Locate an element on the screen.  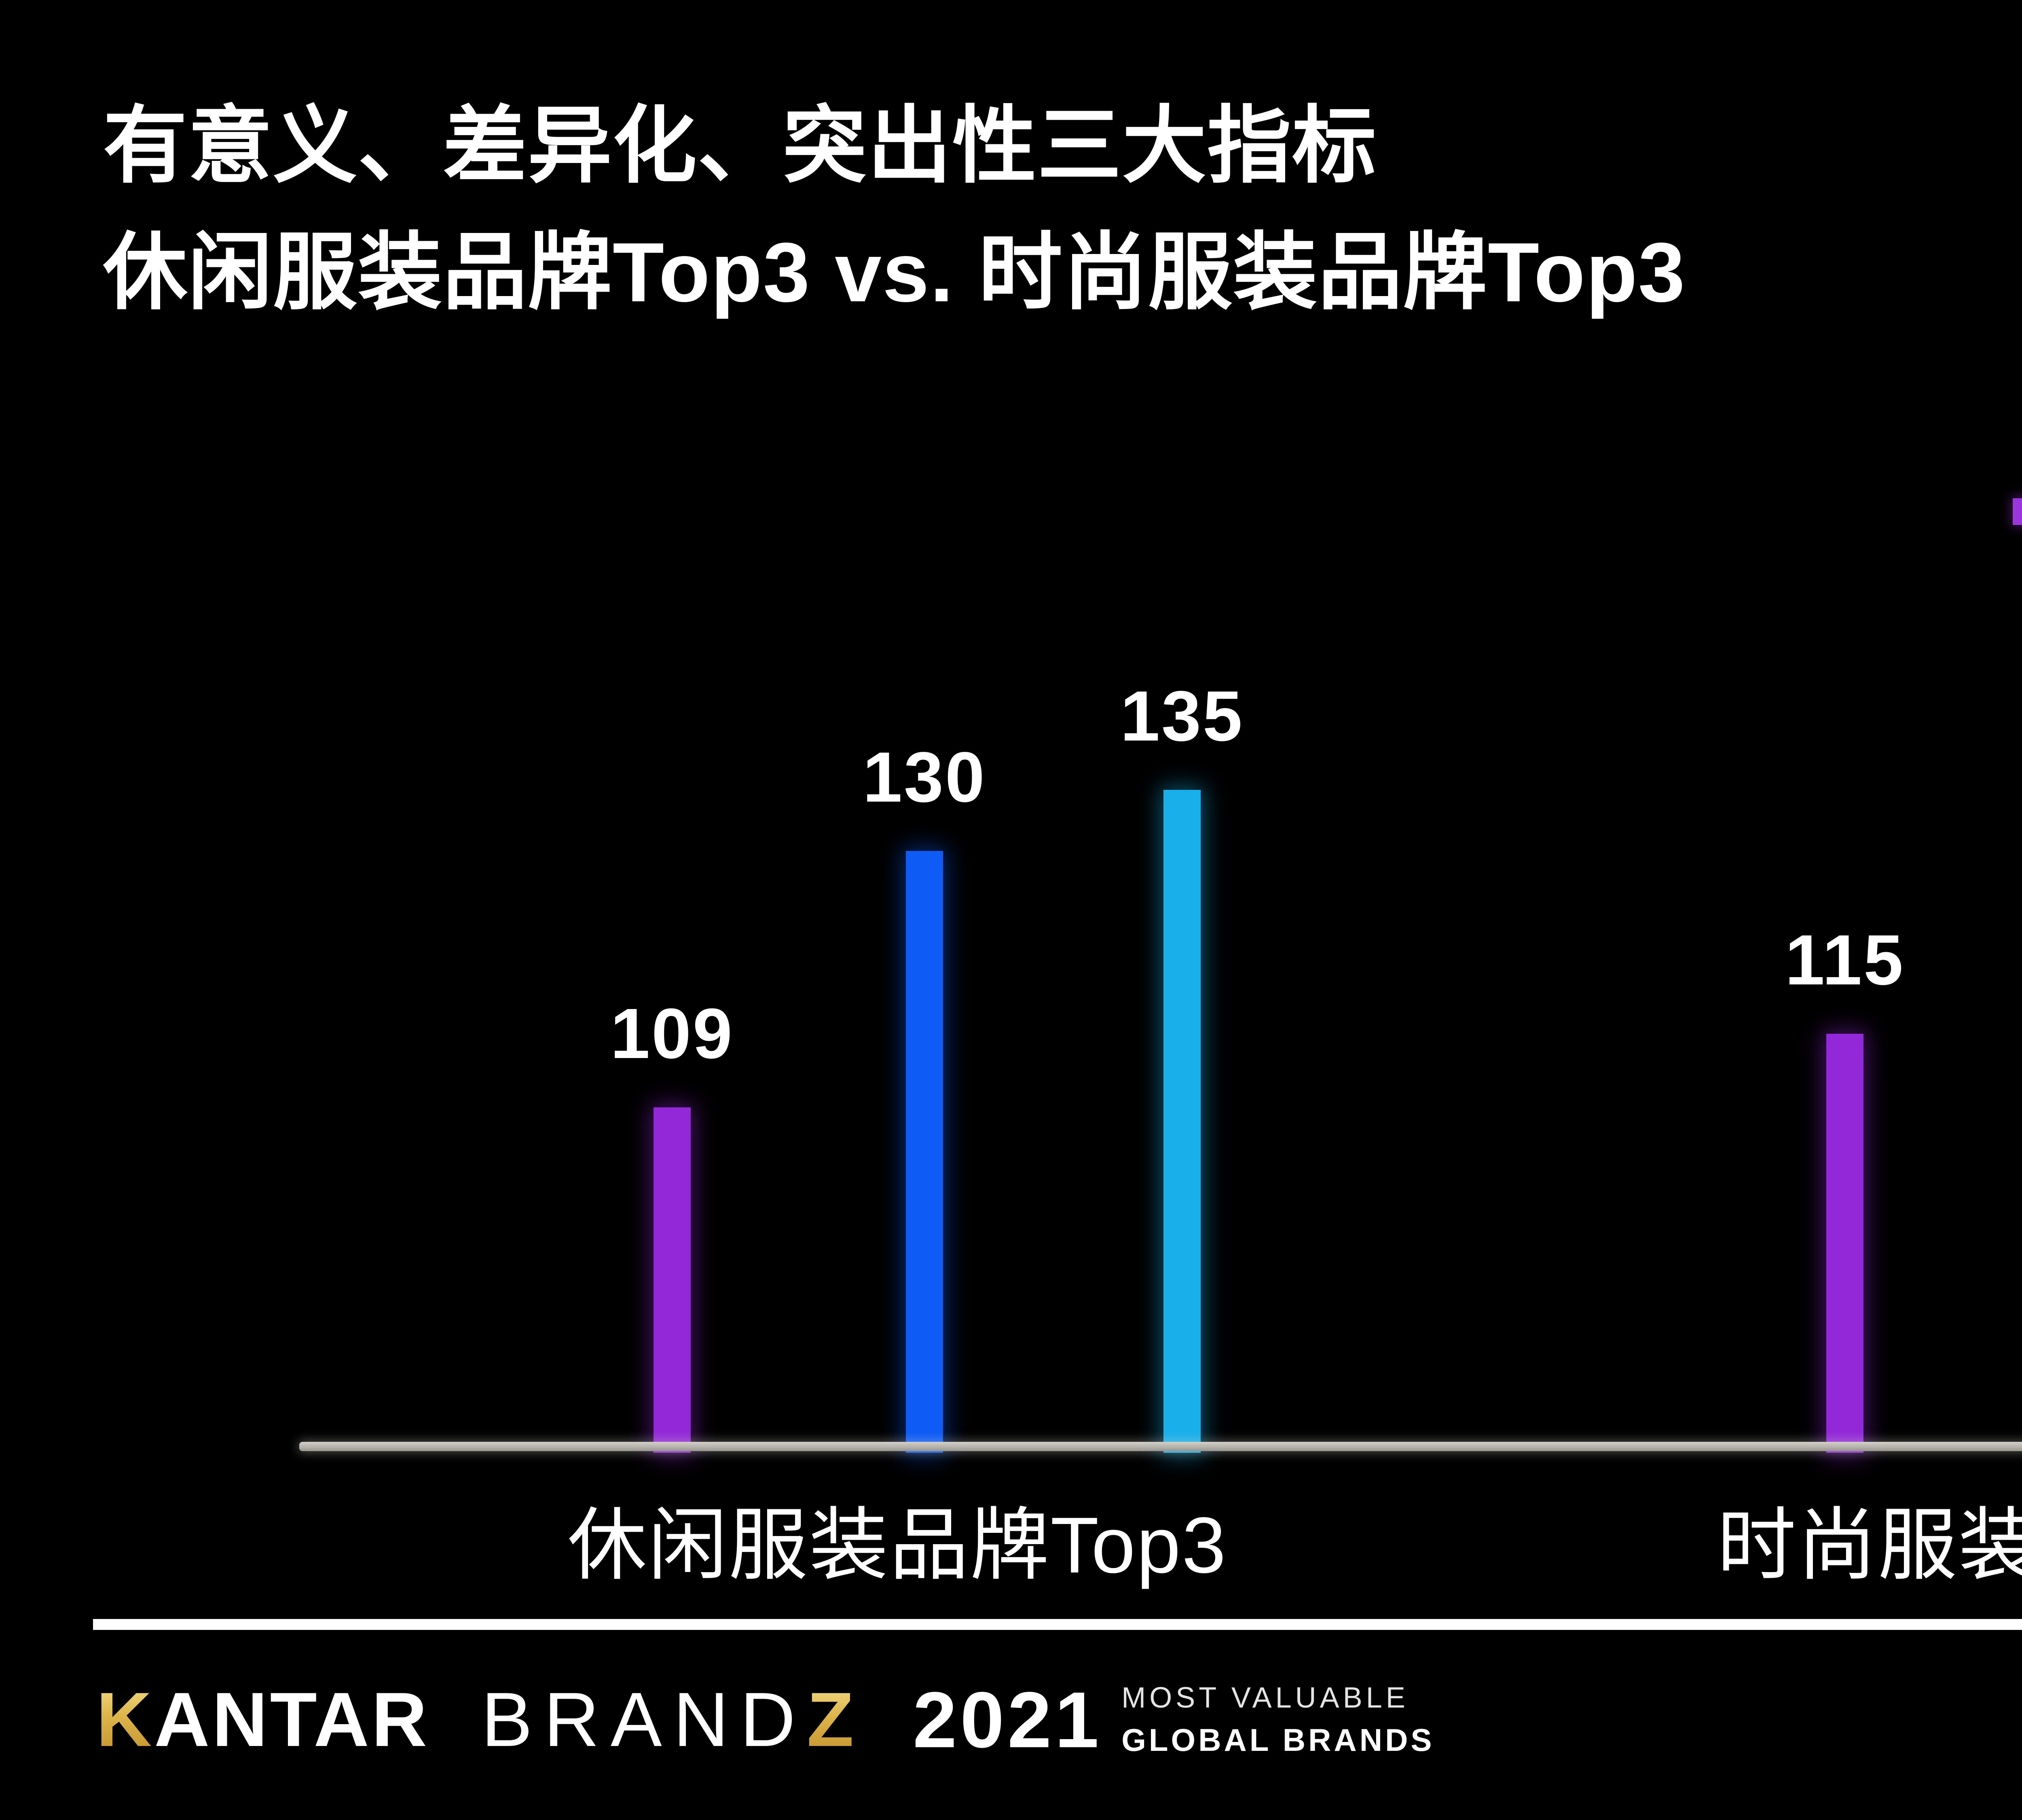
bar-value-label: 130 is located at coordinates (924, 777).